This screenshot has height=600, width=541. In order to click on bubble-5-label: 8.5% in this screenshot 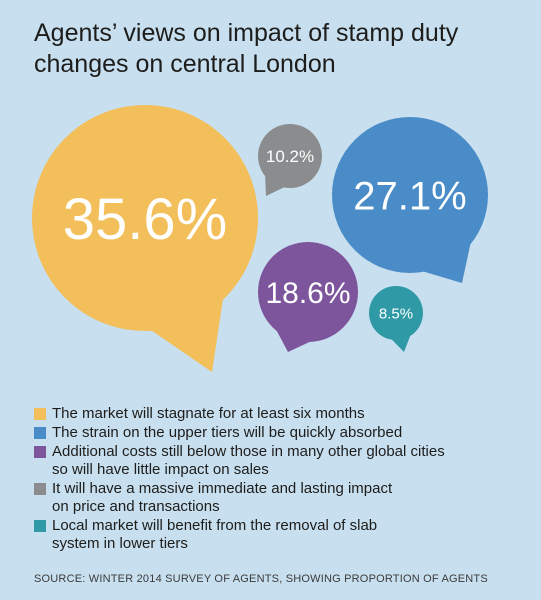, I will do `click(396, 313)`.